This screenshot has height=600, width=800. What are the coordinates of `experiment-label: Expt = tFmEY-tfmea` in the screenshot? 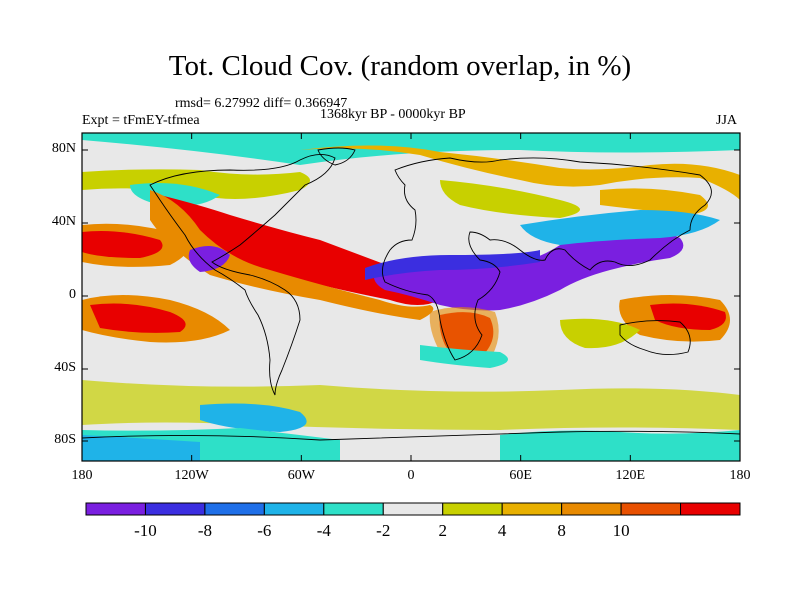 It's located at (141, 120).